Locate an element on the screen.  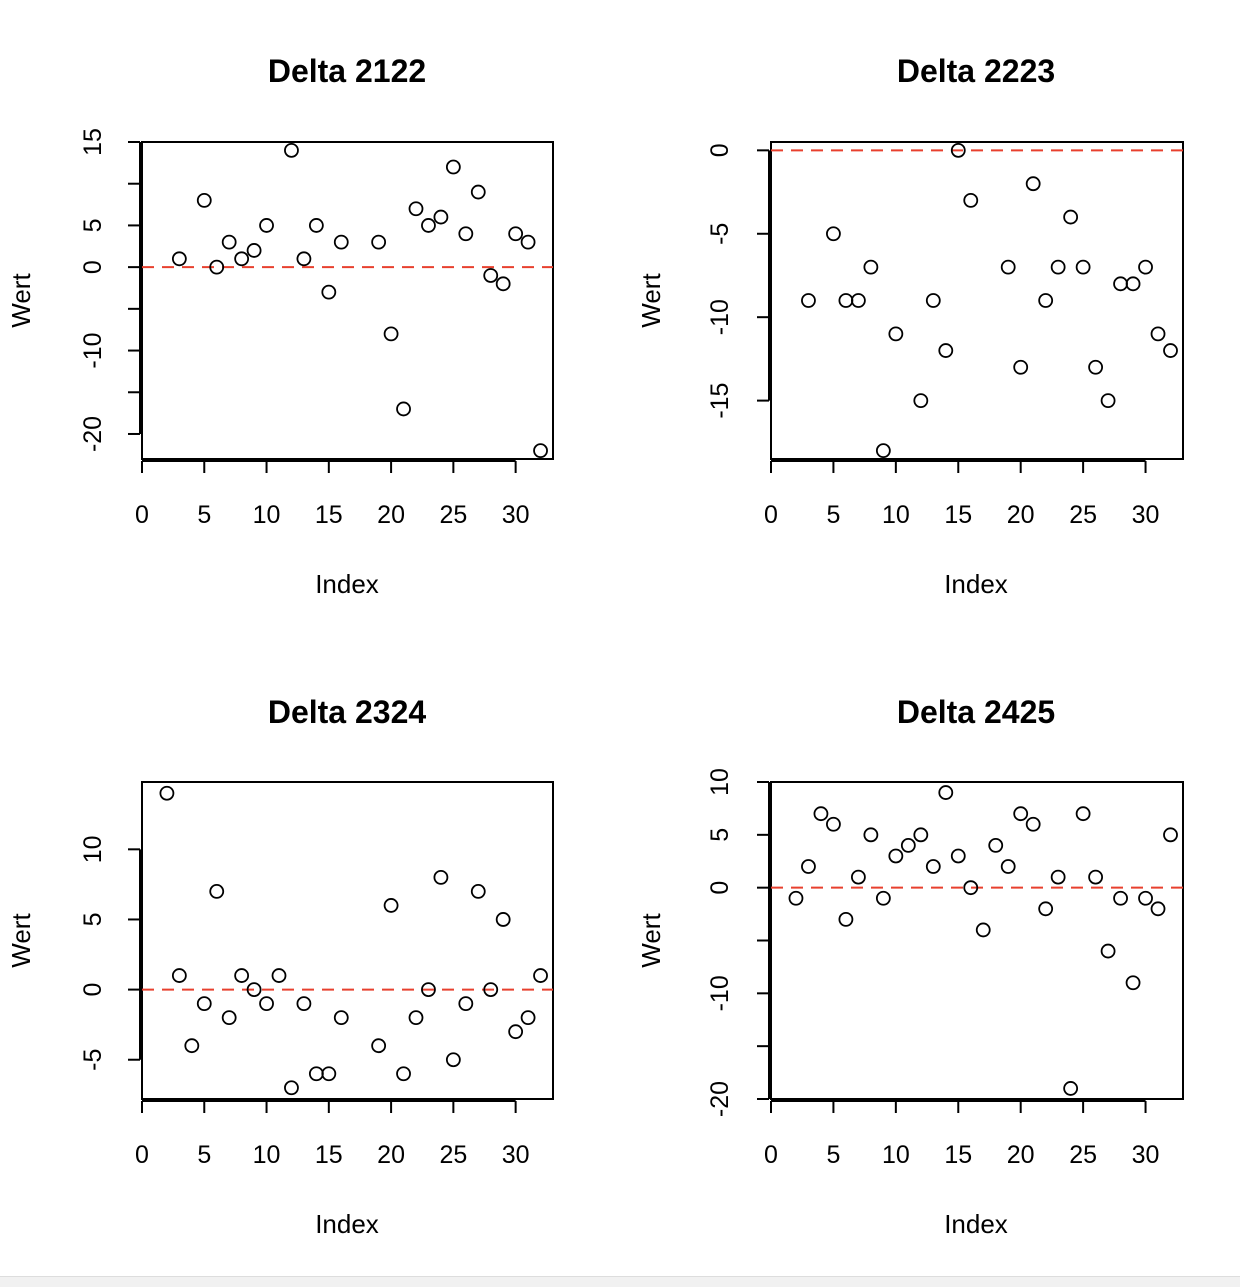
window-bottom-bar is located at coordinates (620, 1281).